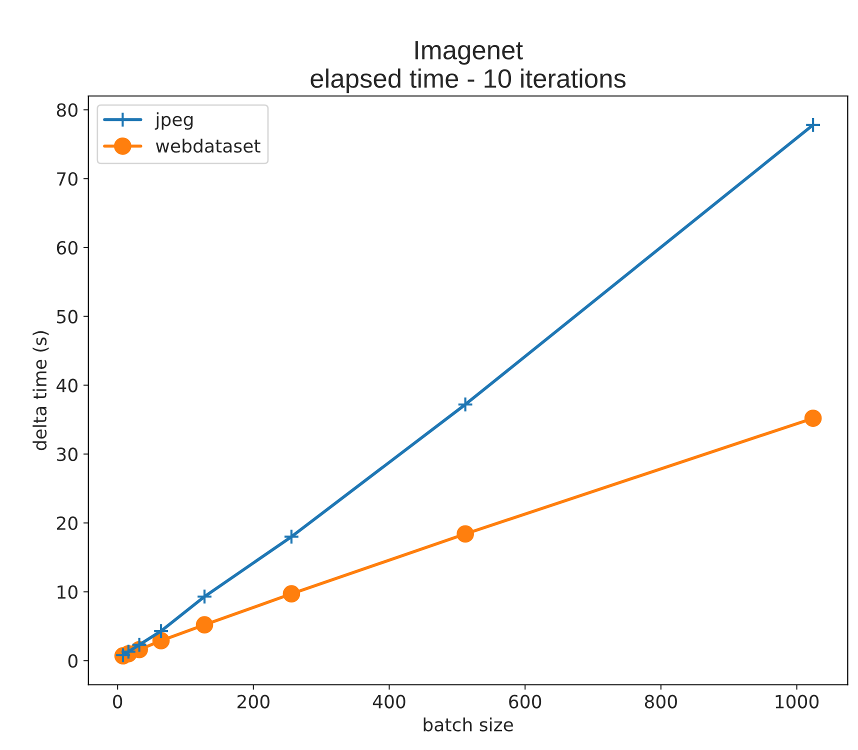 The height and width of the screenshot is (750, 858). Describe the element at coordinates (73, 661) in the screenshot. I see `y-tick-label: 0` at that location.